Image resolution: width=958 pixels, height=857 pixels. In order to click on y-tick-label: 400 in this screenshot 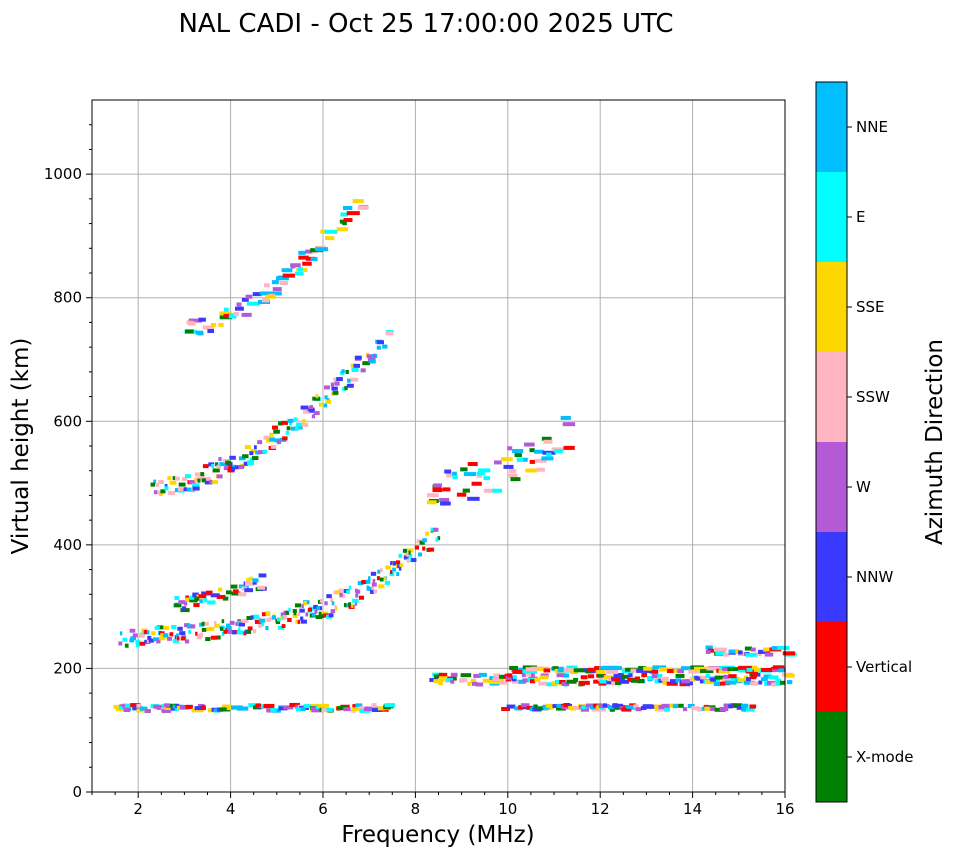, I will do `click(67, 545)`.